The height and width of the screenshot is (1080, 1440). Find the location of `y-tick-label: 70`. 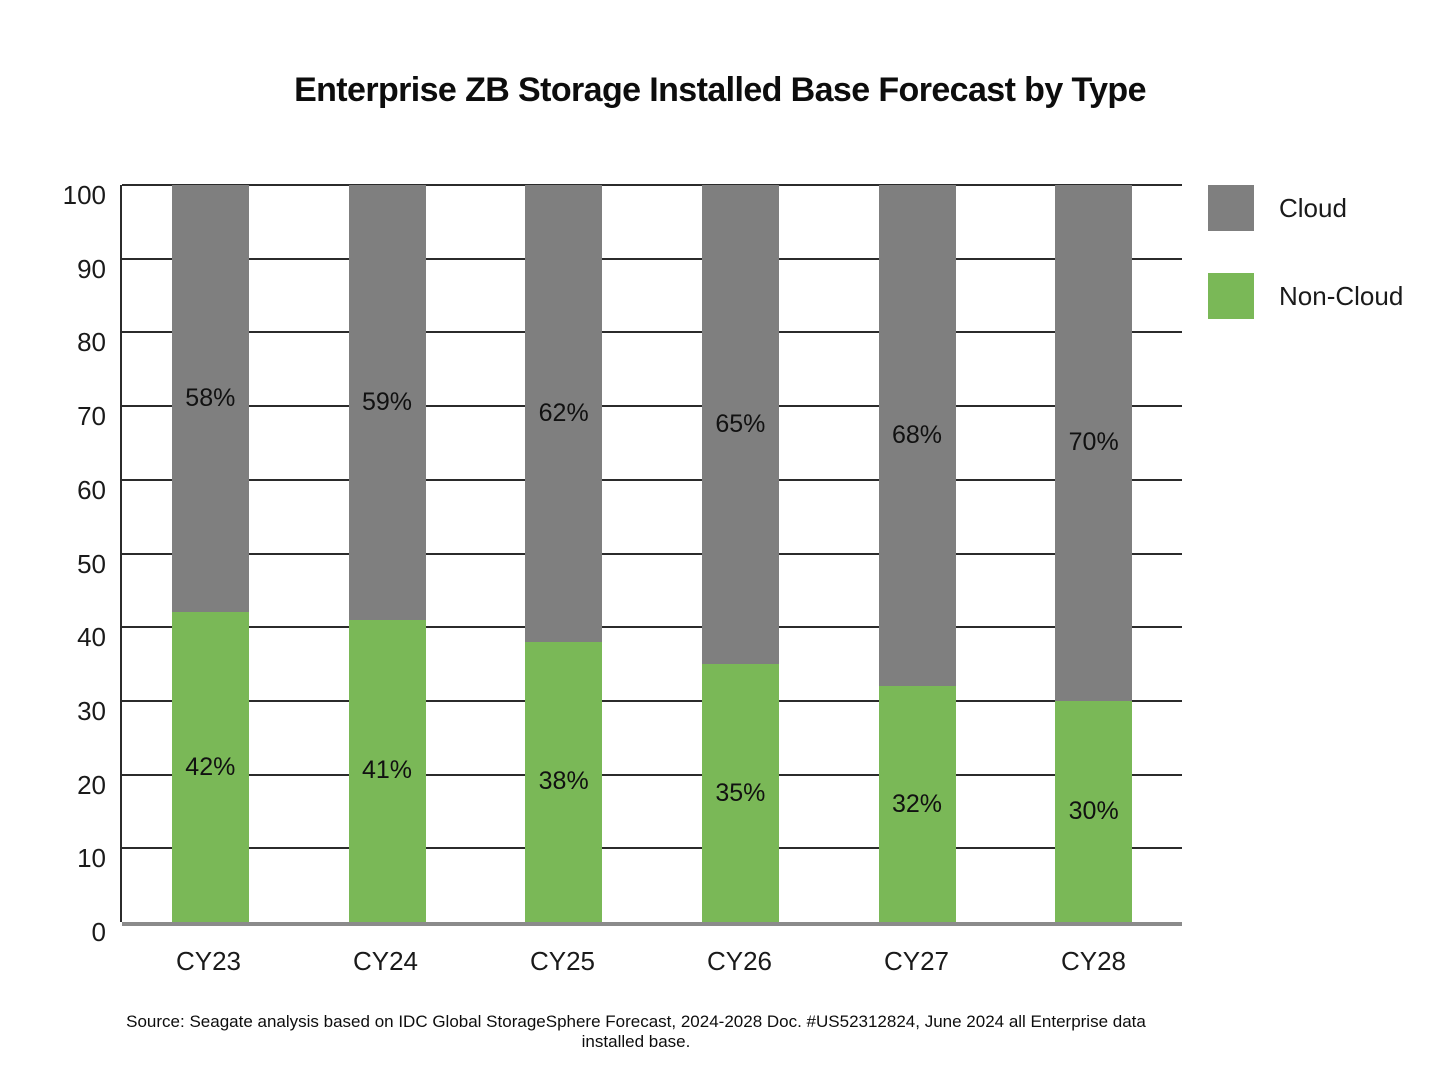

y-tick-label: 70 is located at coordinates (91, 416).